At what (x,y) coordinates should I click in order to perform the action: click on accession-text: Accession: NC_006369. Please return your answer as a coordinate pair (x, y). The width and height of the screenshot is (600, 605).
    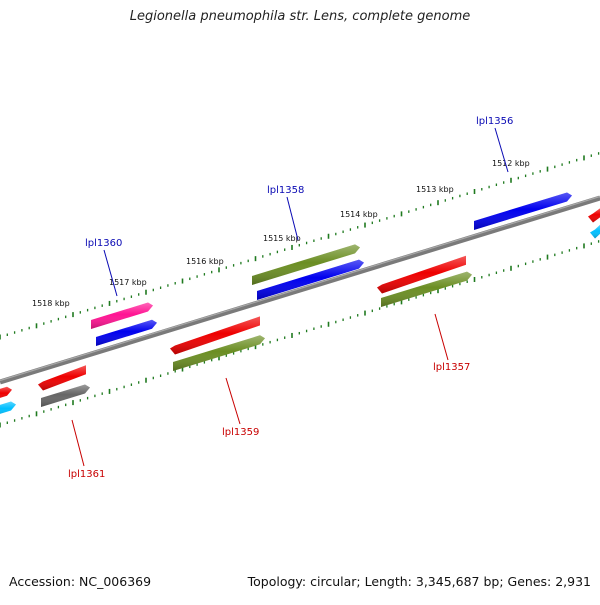
    Looking at the image, I should click on (80, 581).